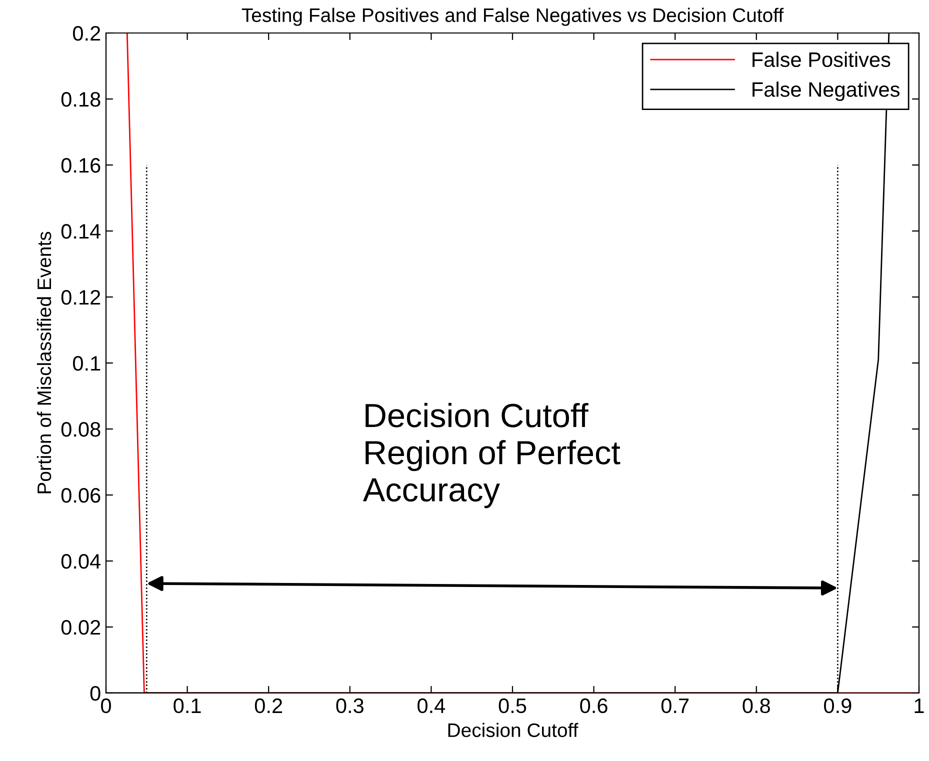 This screenshot has width=929, height=761. I want to click on y-axis-title: Portion of Misclassified Events, so click(44, 363).